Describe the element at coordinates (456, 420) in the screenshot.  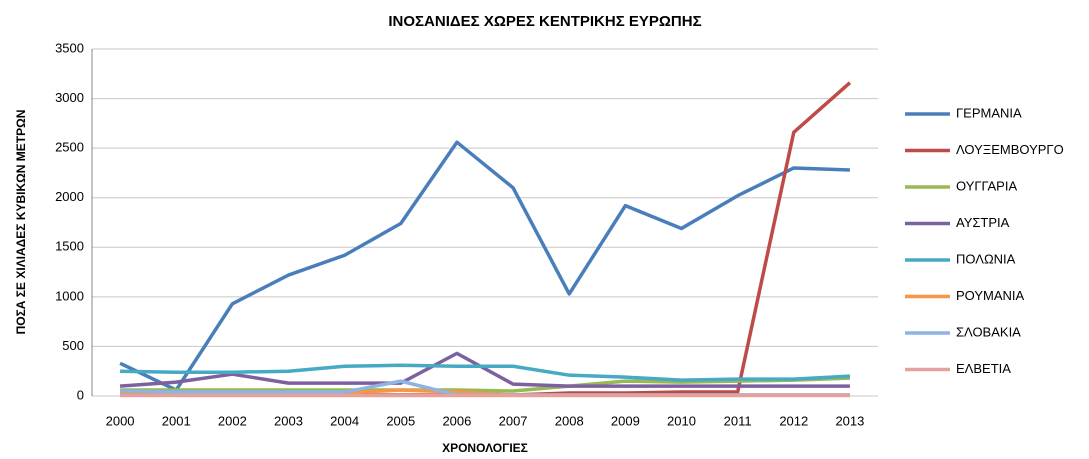
I see `x-tick-label: 2006` at that location.